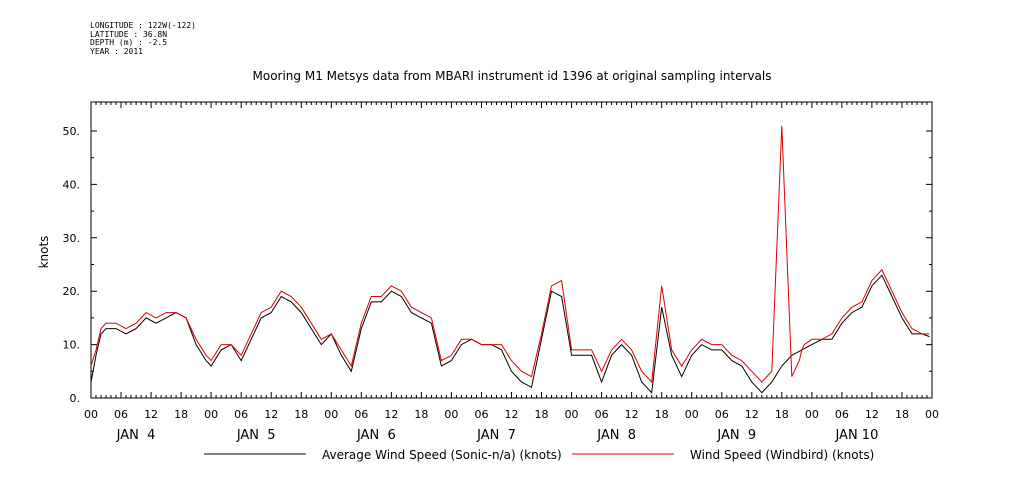 Image resolution: width=1009 pixels, height=504 pixels. Describe the element at coordinates (136, 435) in the screenshot. I see `day-label: JAN 4` at that location.